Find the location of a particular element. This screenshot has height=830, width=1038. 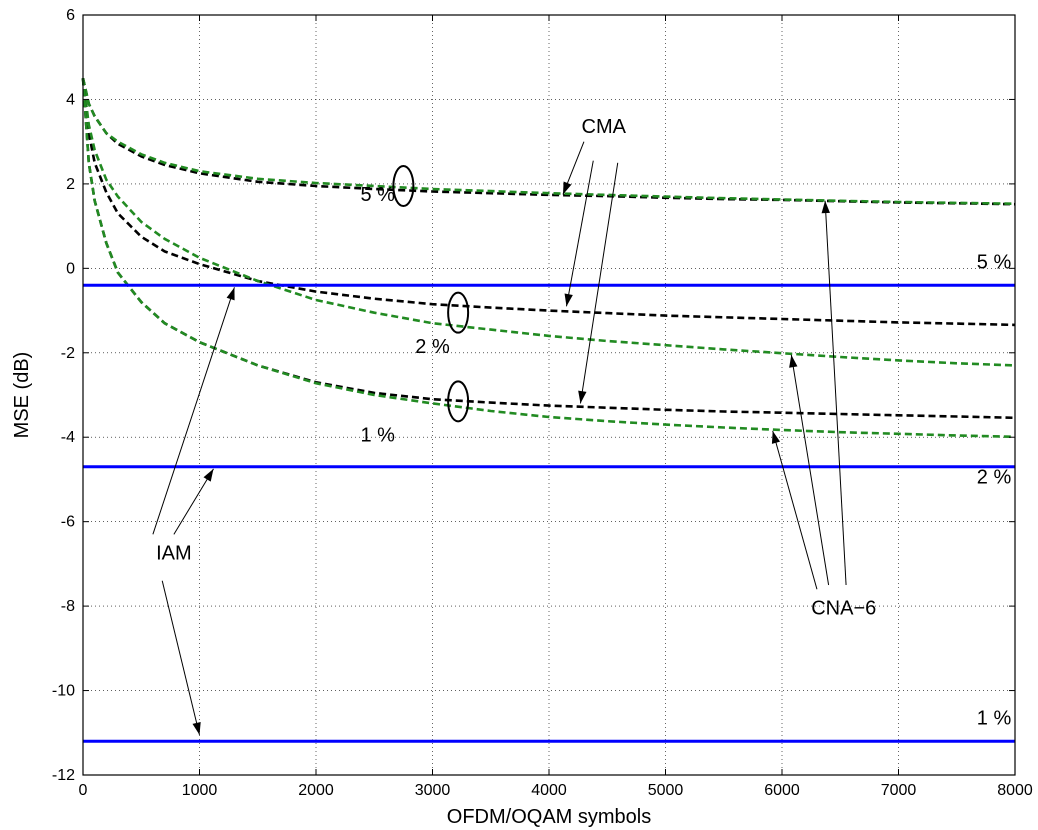

y-tick-label: -2 is located at coordinates (68, 353).